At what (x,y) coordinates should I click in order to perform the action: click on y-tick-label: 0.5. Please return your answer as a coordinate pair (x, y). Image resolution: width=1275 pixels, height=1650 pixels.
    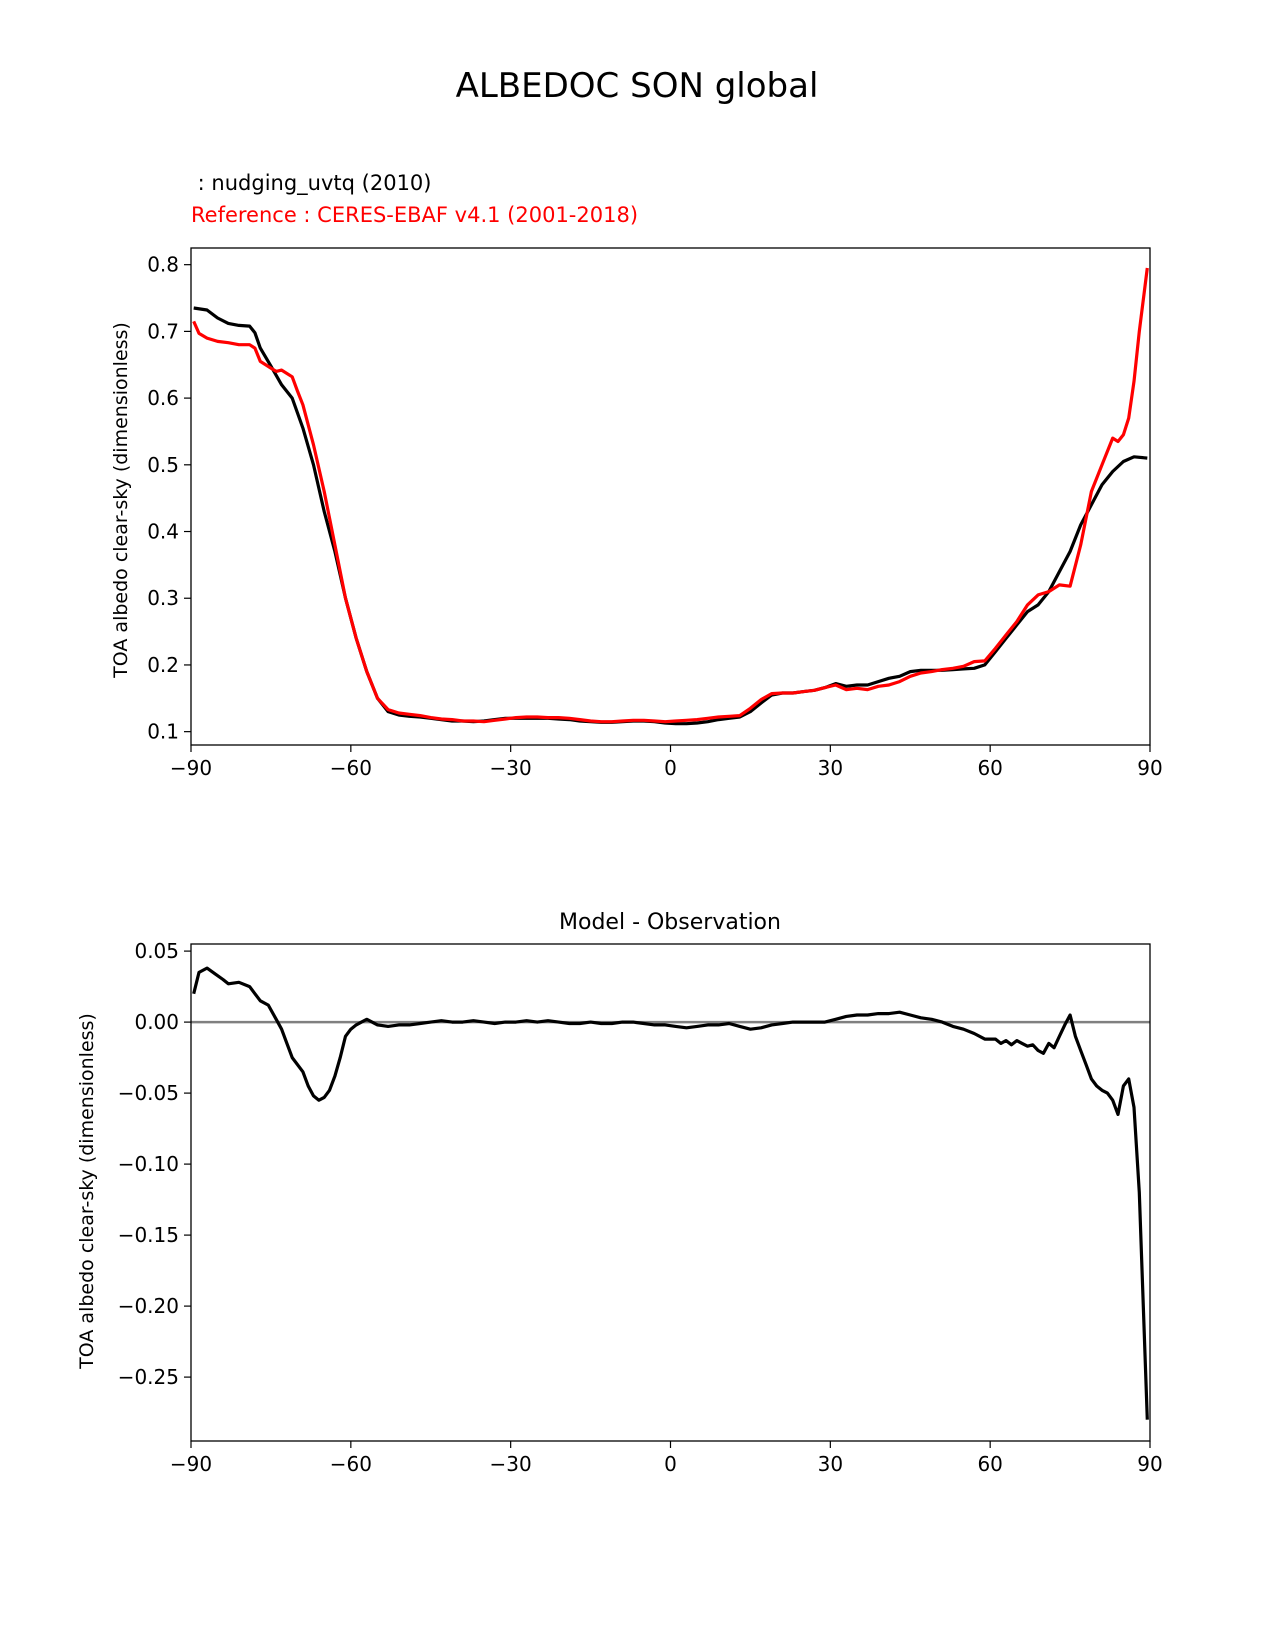
    Looking at the image, I should click on (163, 465).